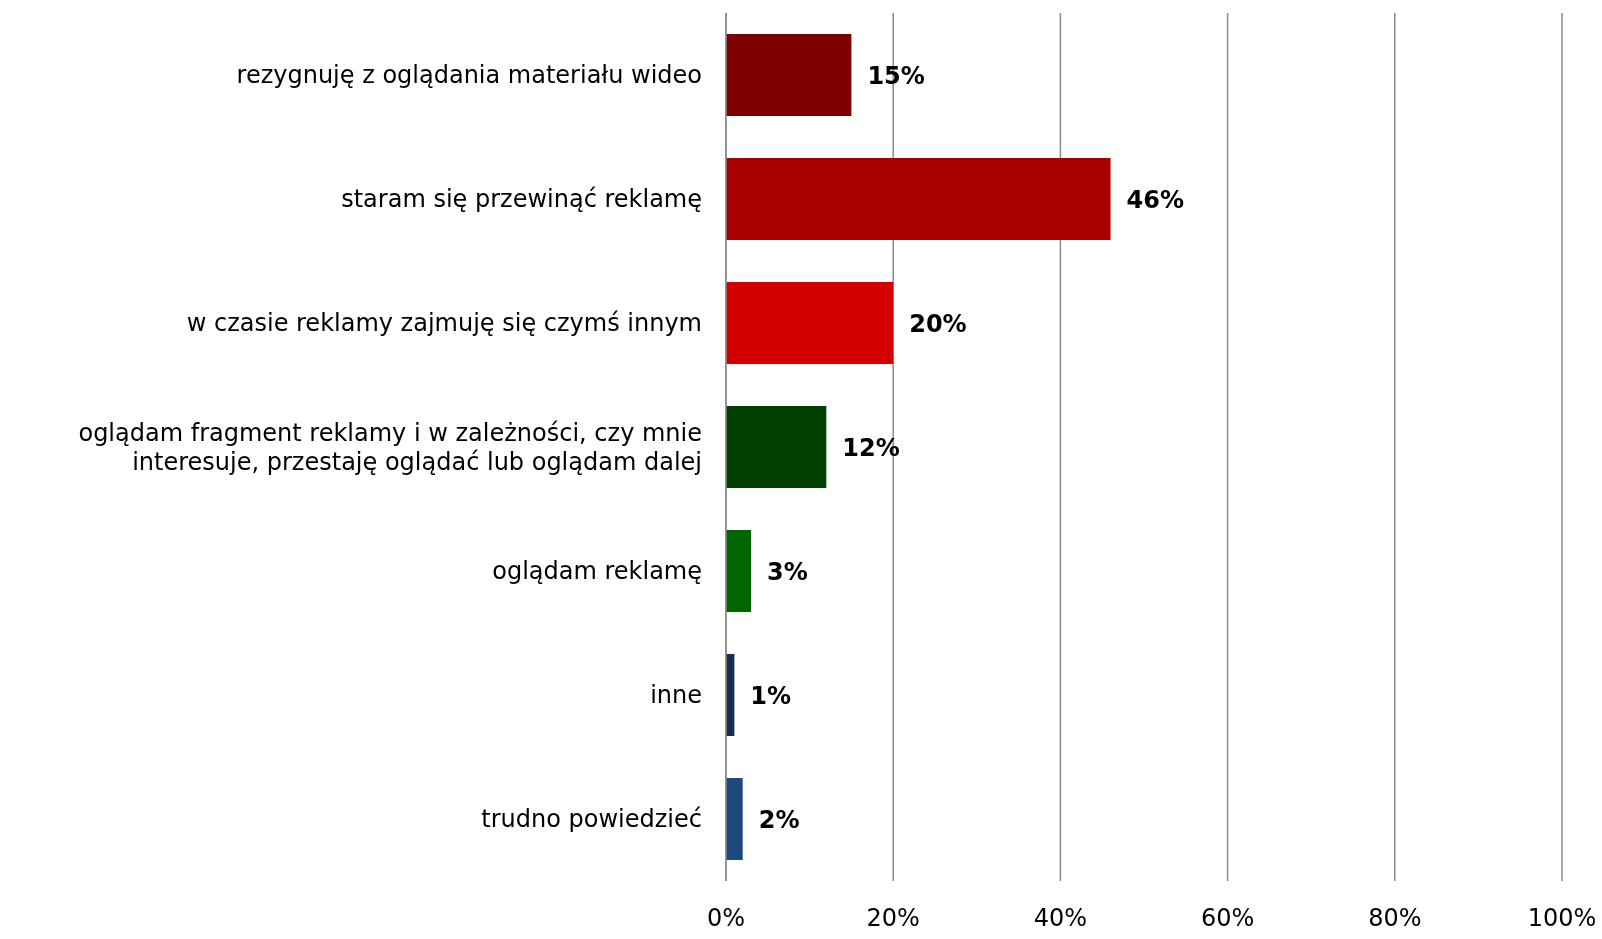 The width and height of the screenshot is (1602, 939). Describe the element at coordinates (896, 75) in the screenshot. I see `data-label: 15%` at that location.